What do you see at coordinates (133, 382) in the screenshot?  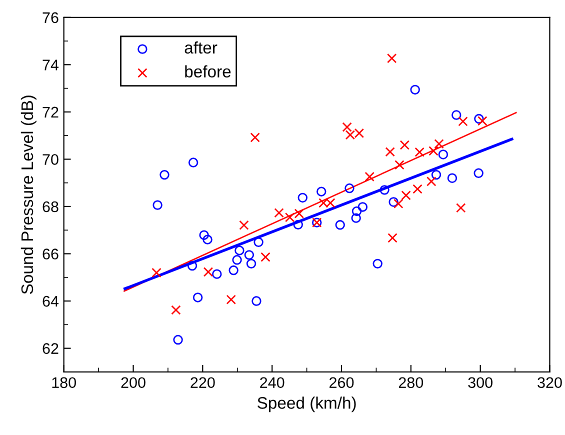 I see `x-tick-label: 200` at bounding box center [133, 382].